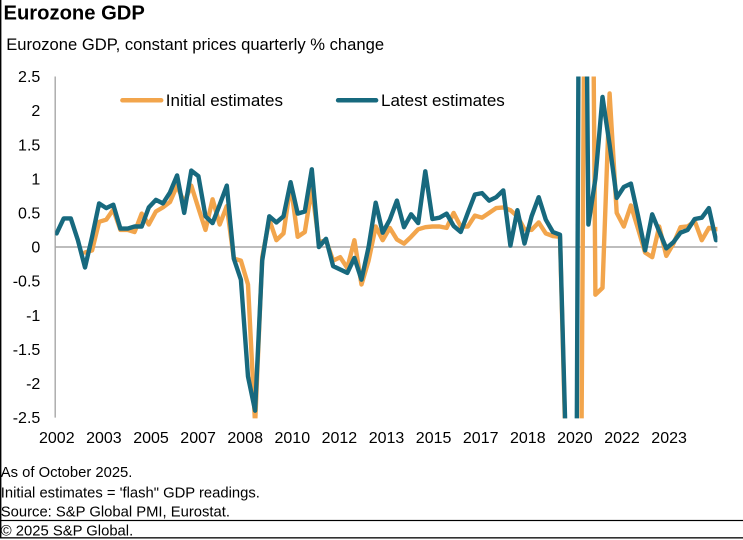 This screenshot has width=743, height=540. I want to click on svg-text: 2018, so click(528, 438).